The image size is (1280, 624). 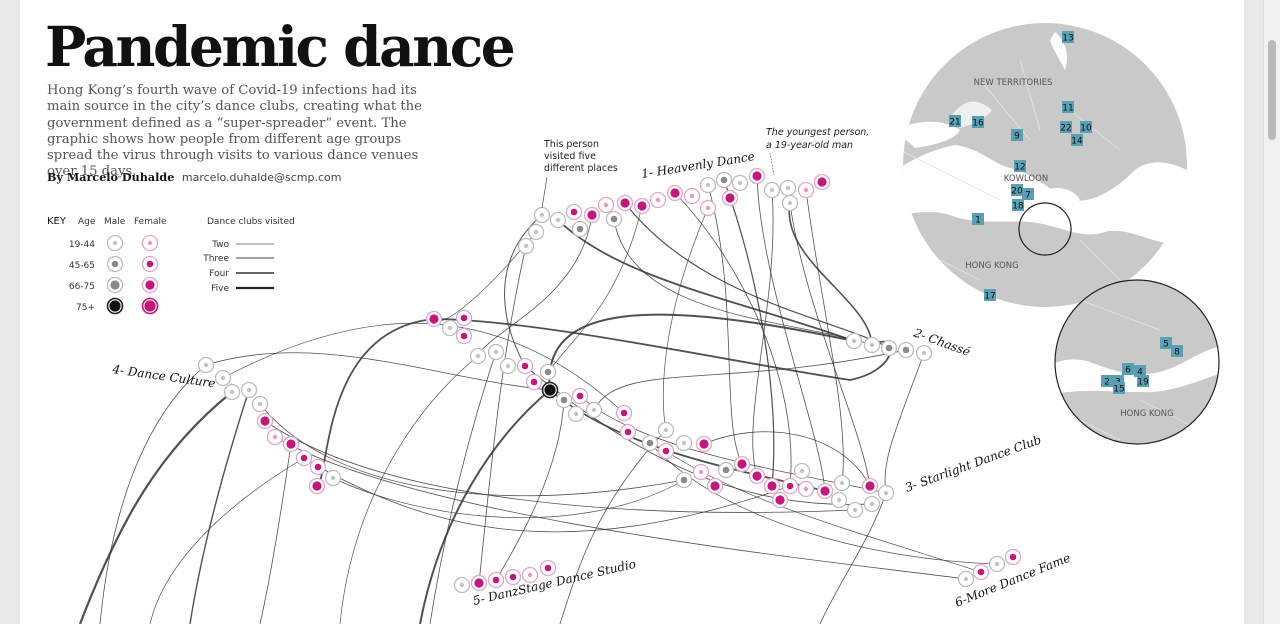 What do you see at coordinates (261, 177) in the screenshot?
I see `byline-email: marcelo.duhalde@scmp.com` at bounding box center [261, 177].